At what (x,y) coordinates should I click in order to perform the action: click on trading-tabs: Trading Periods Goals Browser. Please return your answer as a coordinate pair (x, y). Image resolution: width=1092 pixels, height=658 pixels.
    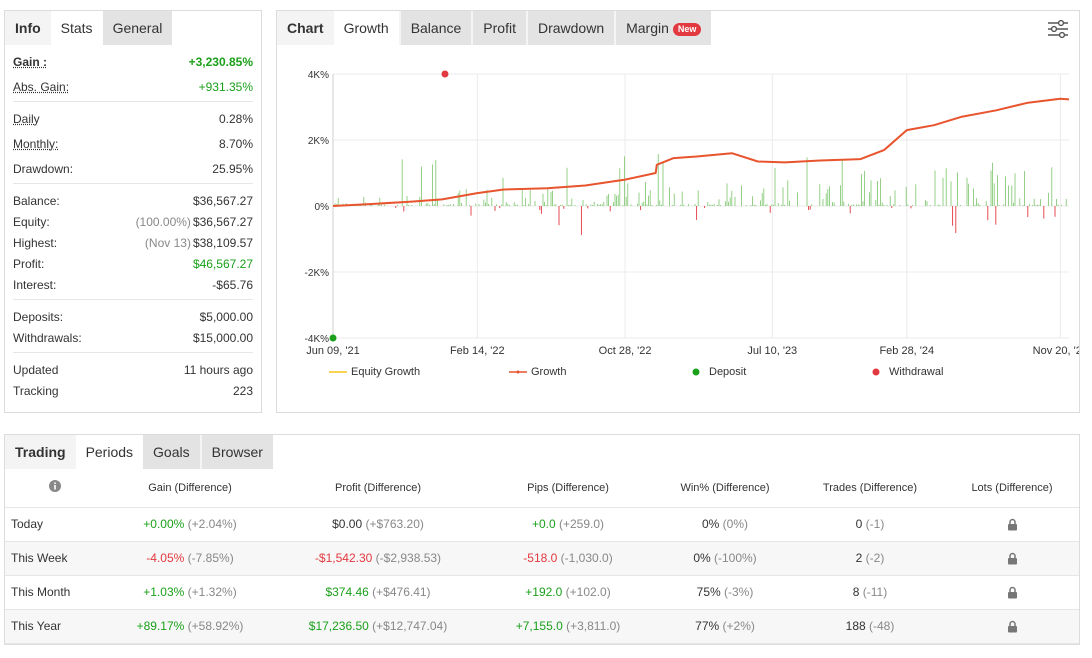
    Looking at the image, I should click on (542, 452).